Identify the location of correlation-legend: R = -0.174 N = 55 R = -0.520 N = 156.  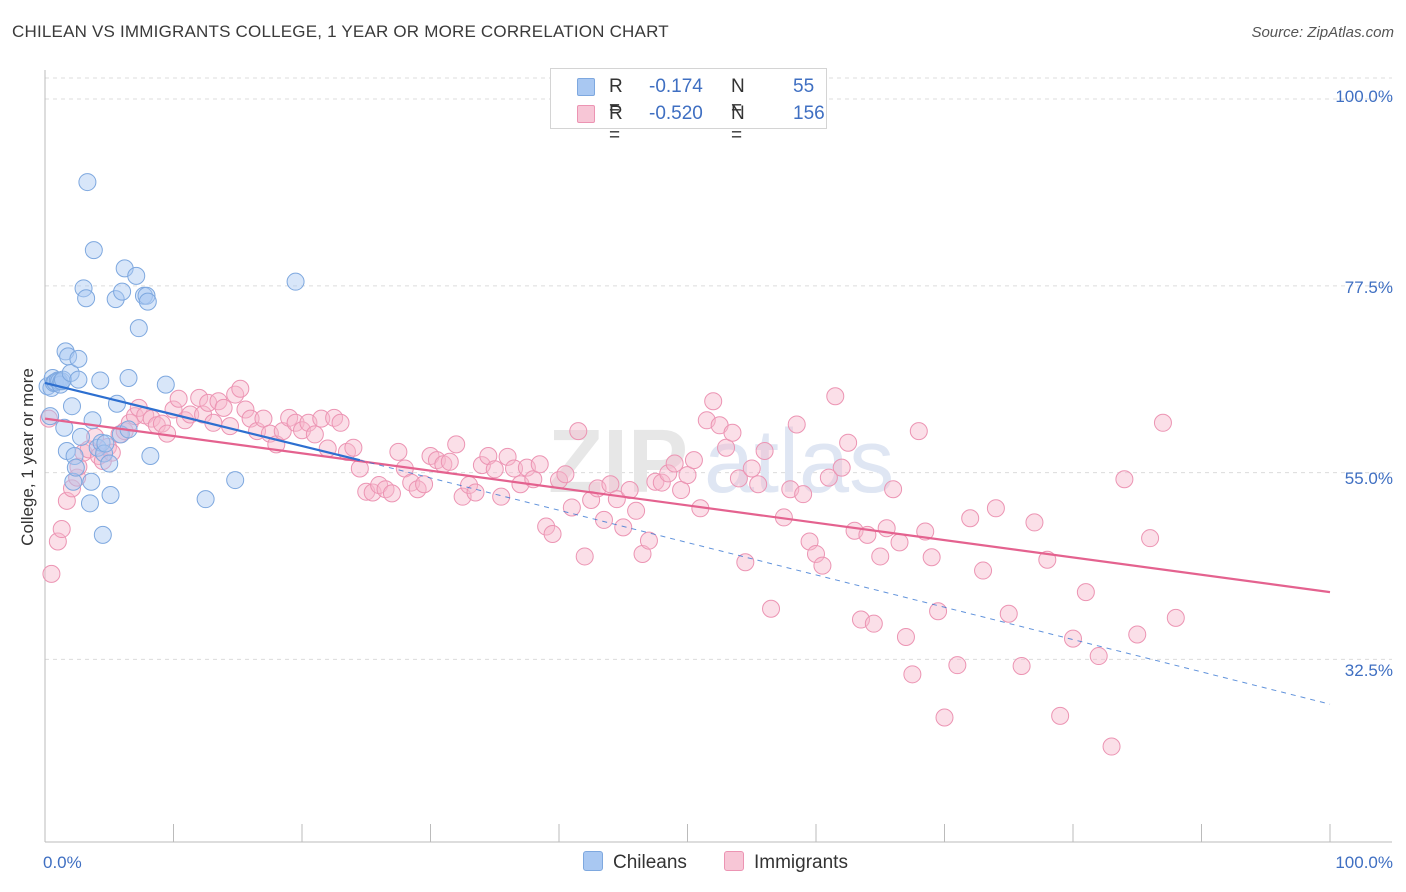
(688, 107).